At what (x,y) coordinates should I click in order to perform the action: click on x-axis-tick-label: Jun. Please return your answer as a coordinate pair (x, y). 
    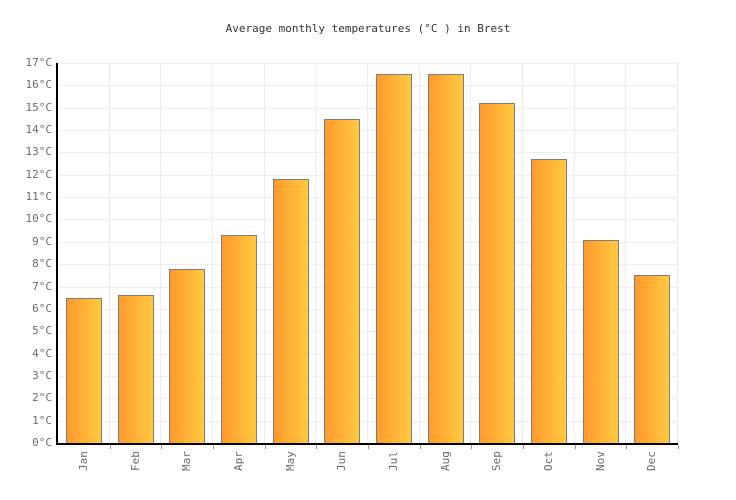
    Looking at the image, I should click on (342, 461).